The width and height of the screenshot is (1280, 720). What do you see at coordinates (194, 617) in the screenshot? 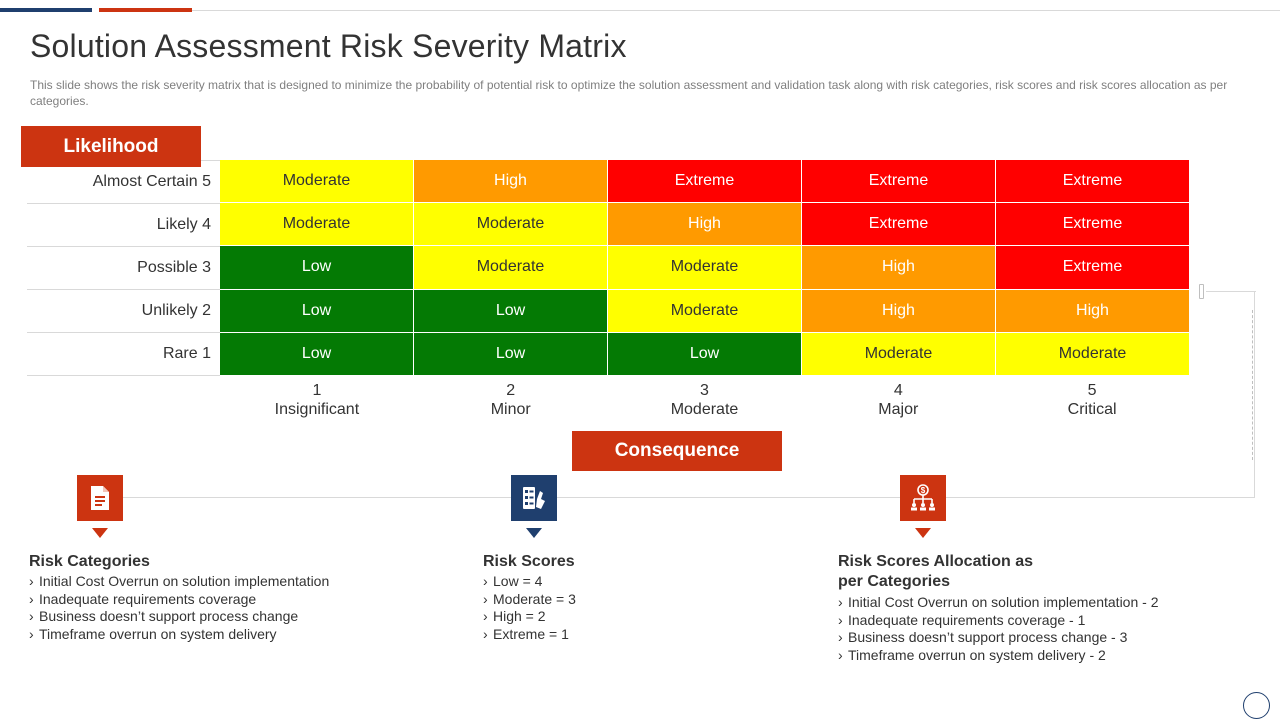
I see `list-item: Business doesn’t support process change` at bounding box center [194, 617].